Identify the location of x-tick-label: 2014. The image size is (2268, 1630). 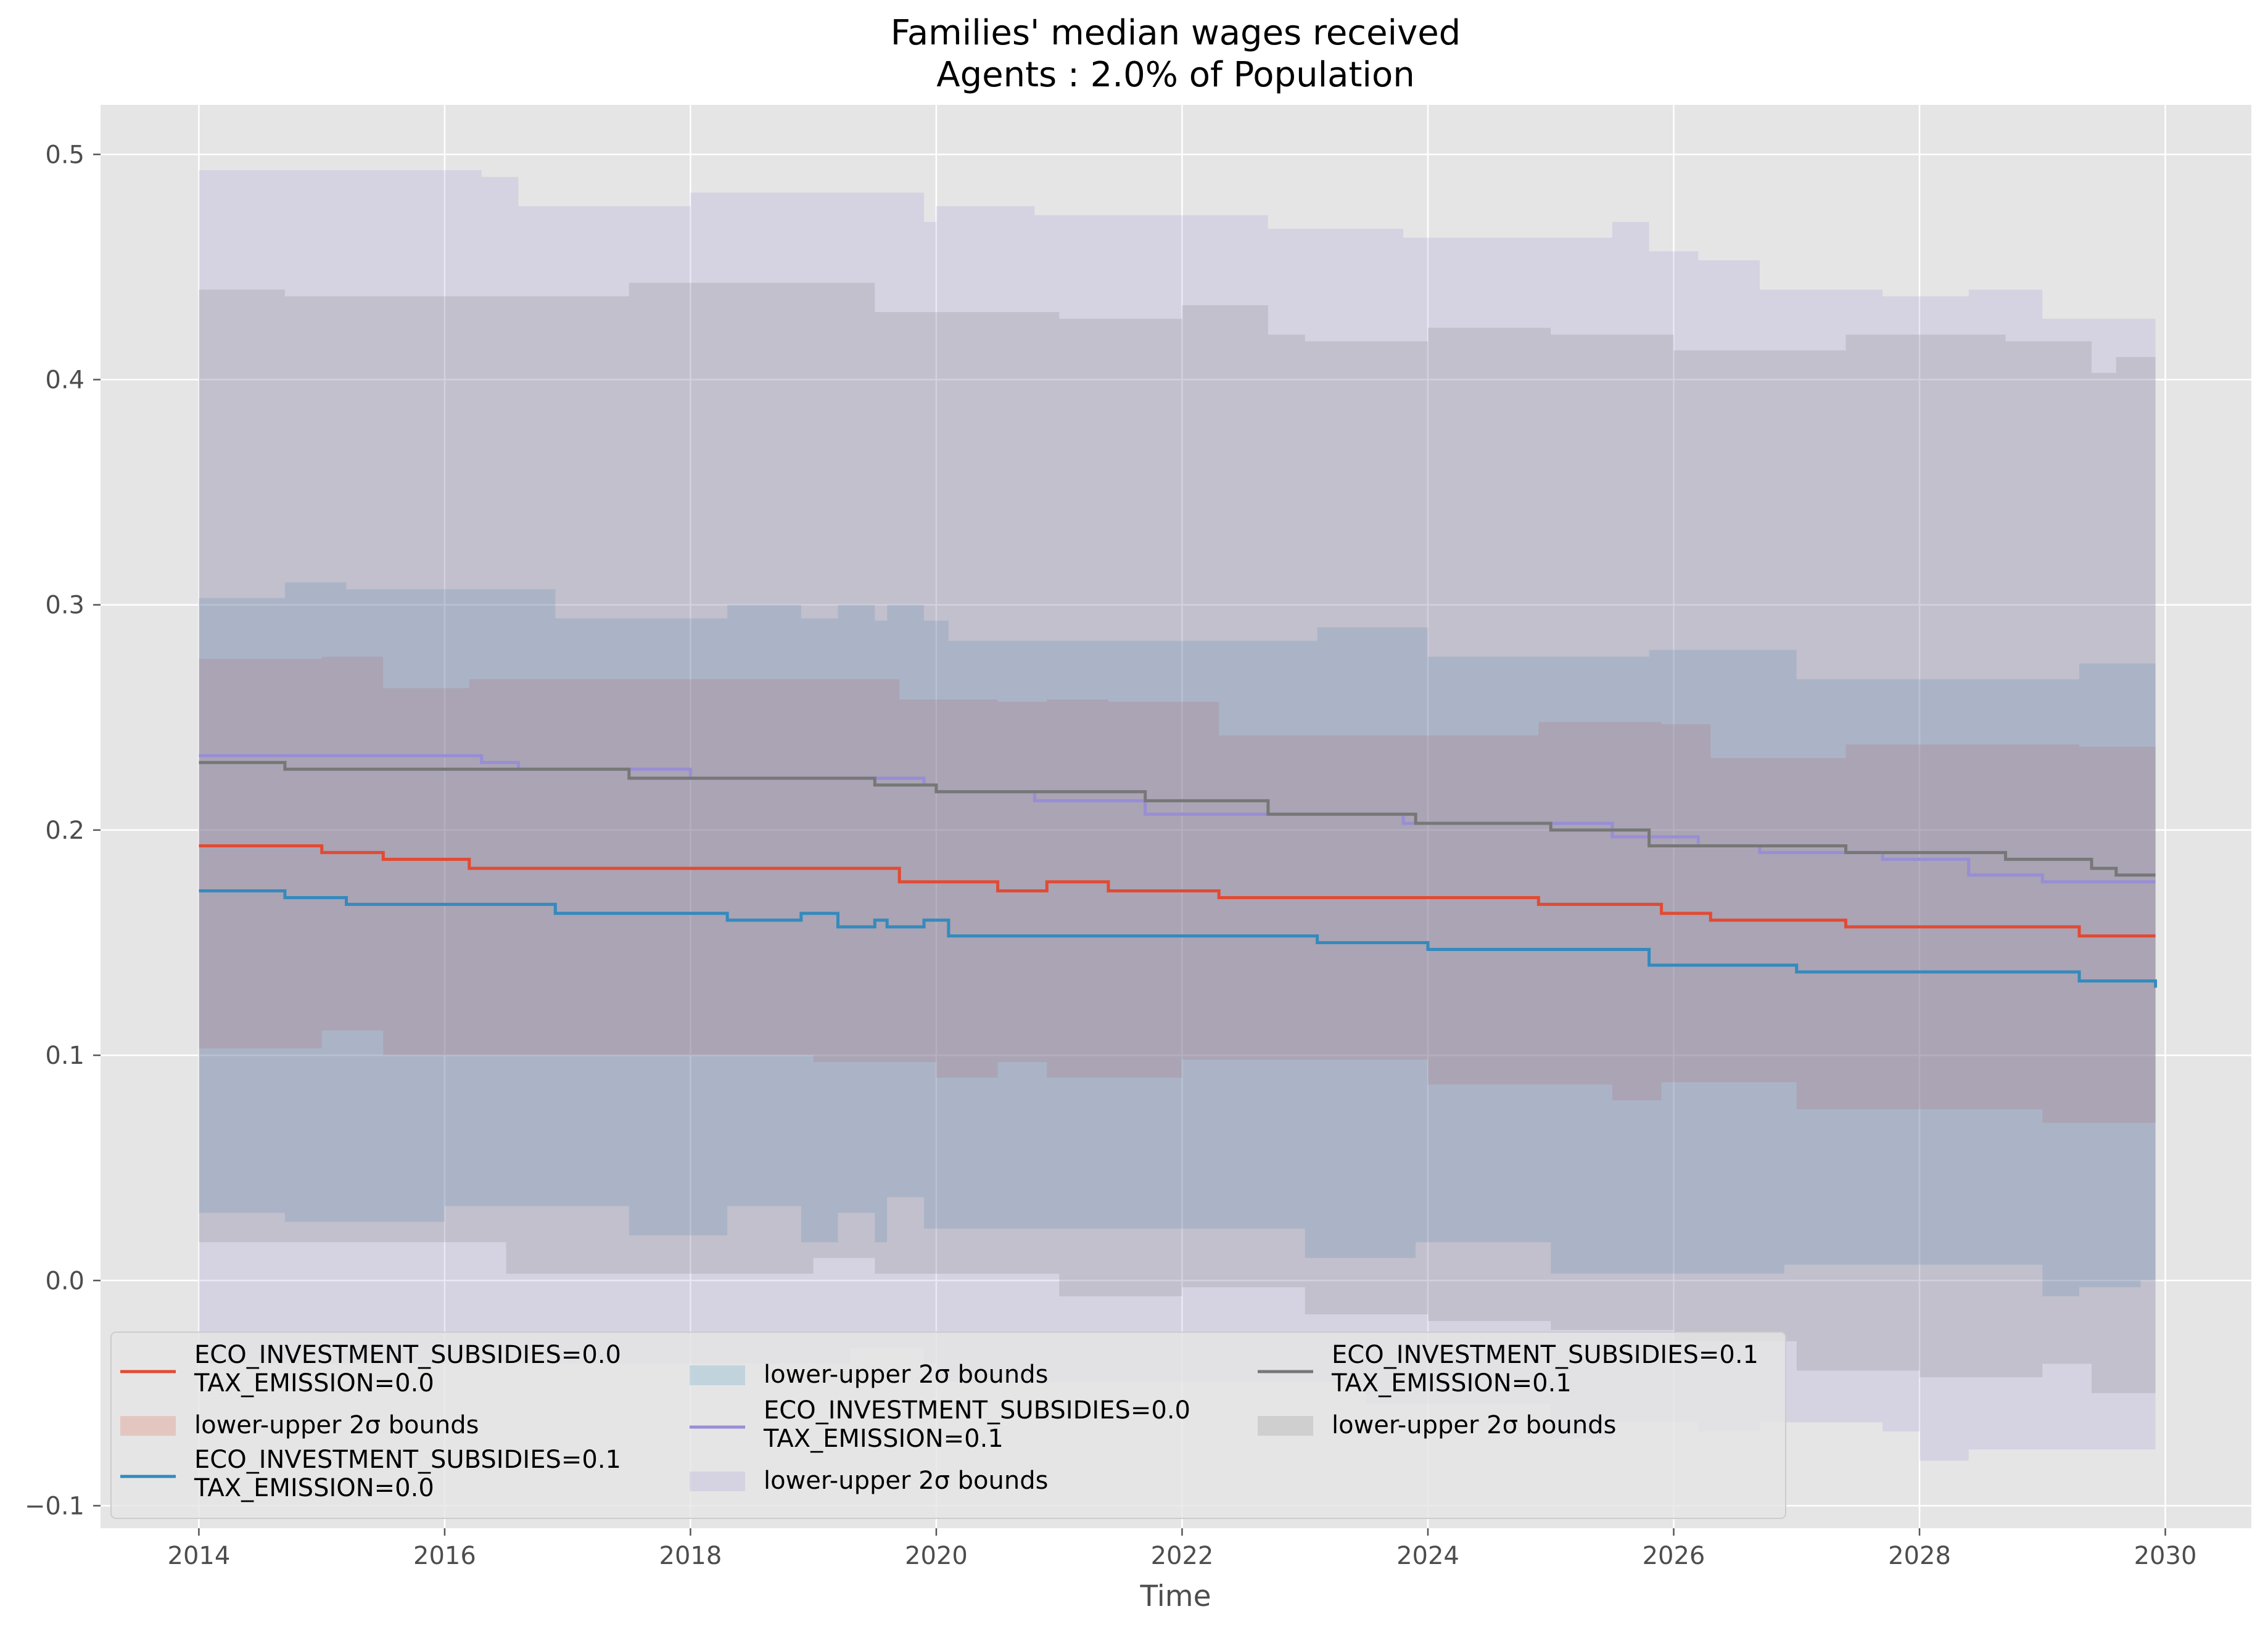
(199, 1556).